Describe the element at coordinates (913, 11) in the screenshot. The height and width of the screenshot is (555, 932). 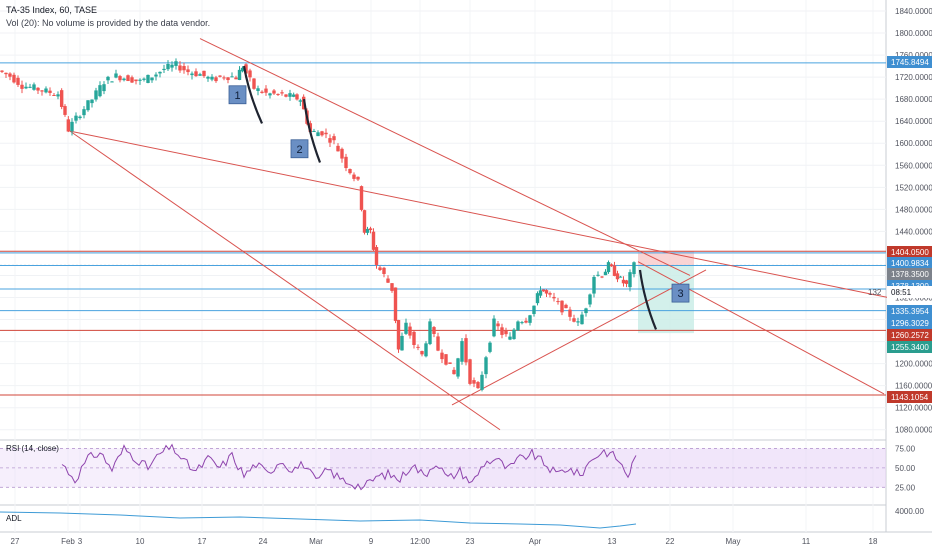
I see `price-tick-label: 1840.0000` at that location.